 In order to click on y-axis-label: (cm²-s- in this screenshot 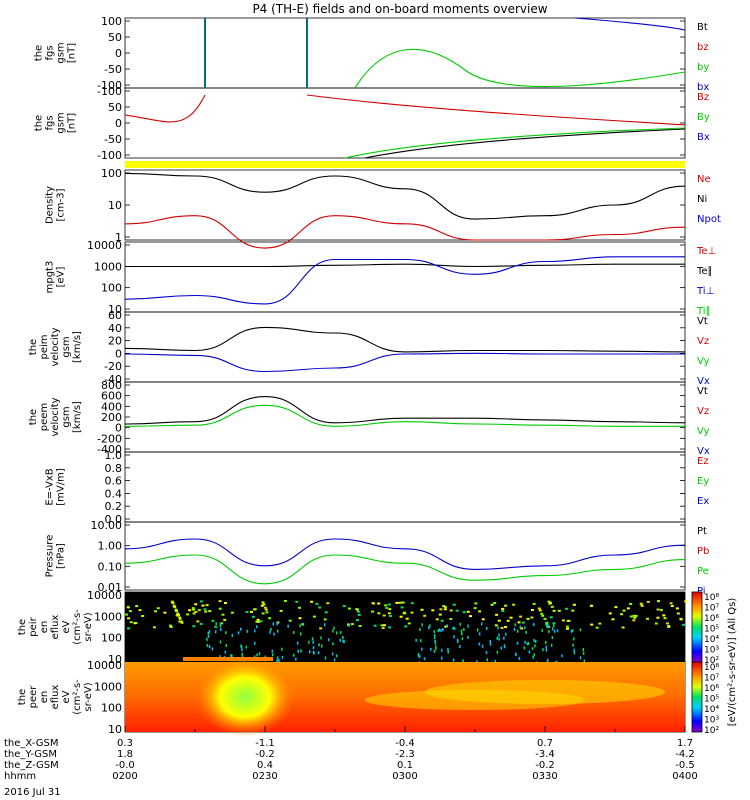, I will do `click(77, 697)`.